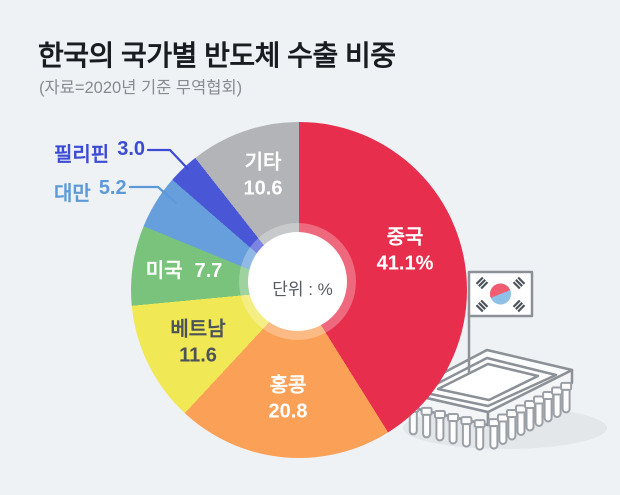 The image size is (620, 495). Describe the element at coordinates (112, 188) in the screenshot. I see `slice-value: 5.2` at that location.